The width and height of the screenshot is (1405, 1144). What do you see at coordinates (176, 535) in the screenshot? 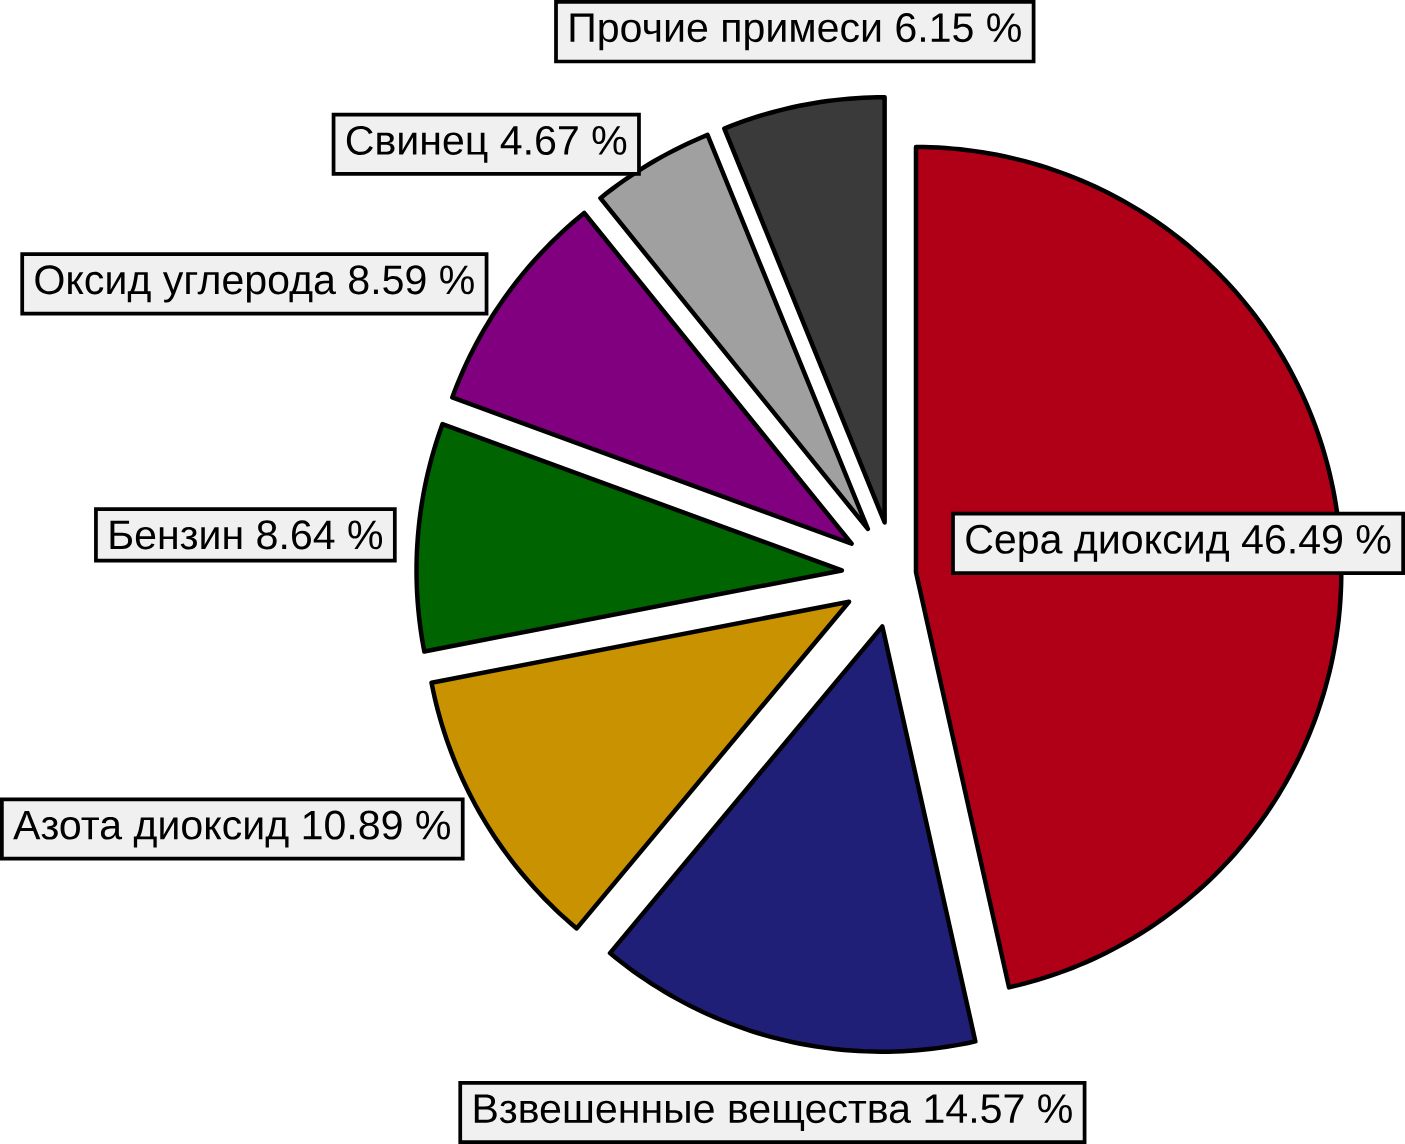
I see `slice-label: Бензин` at bounding box center [176, 535].